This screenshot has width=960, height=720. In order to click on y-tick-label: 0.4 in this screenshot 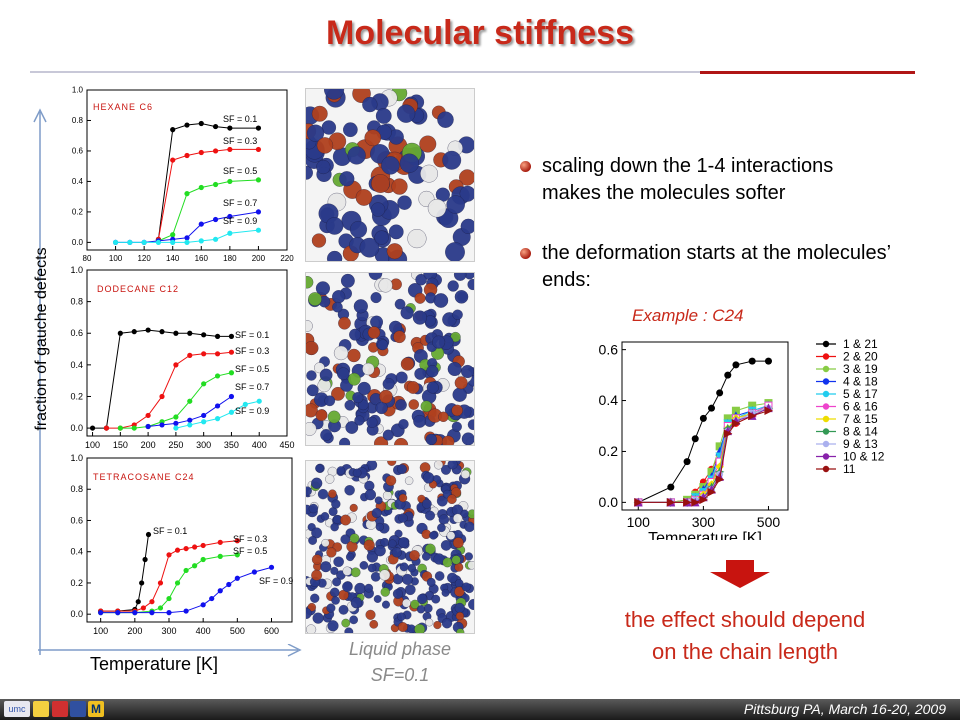, I will do `click(78, 181)`.